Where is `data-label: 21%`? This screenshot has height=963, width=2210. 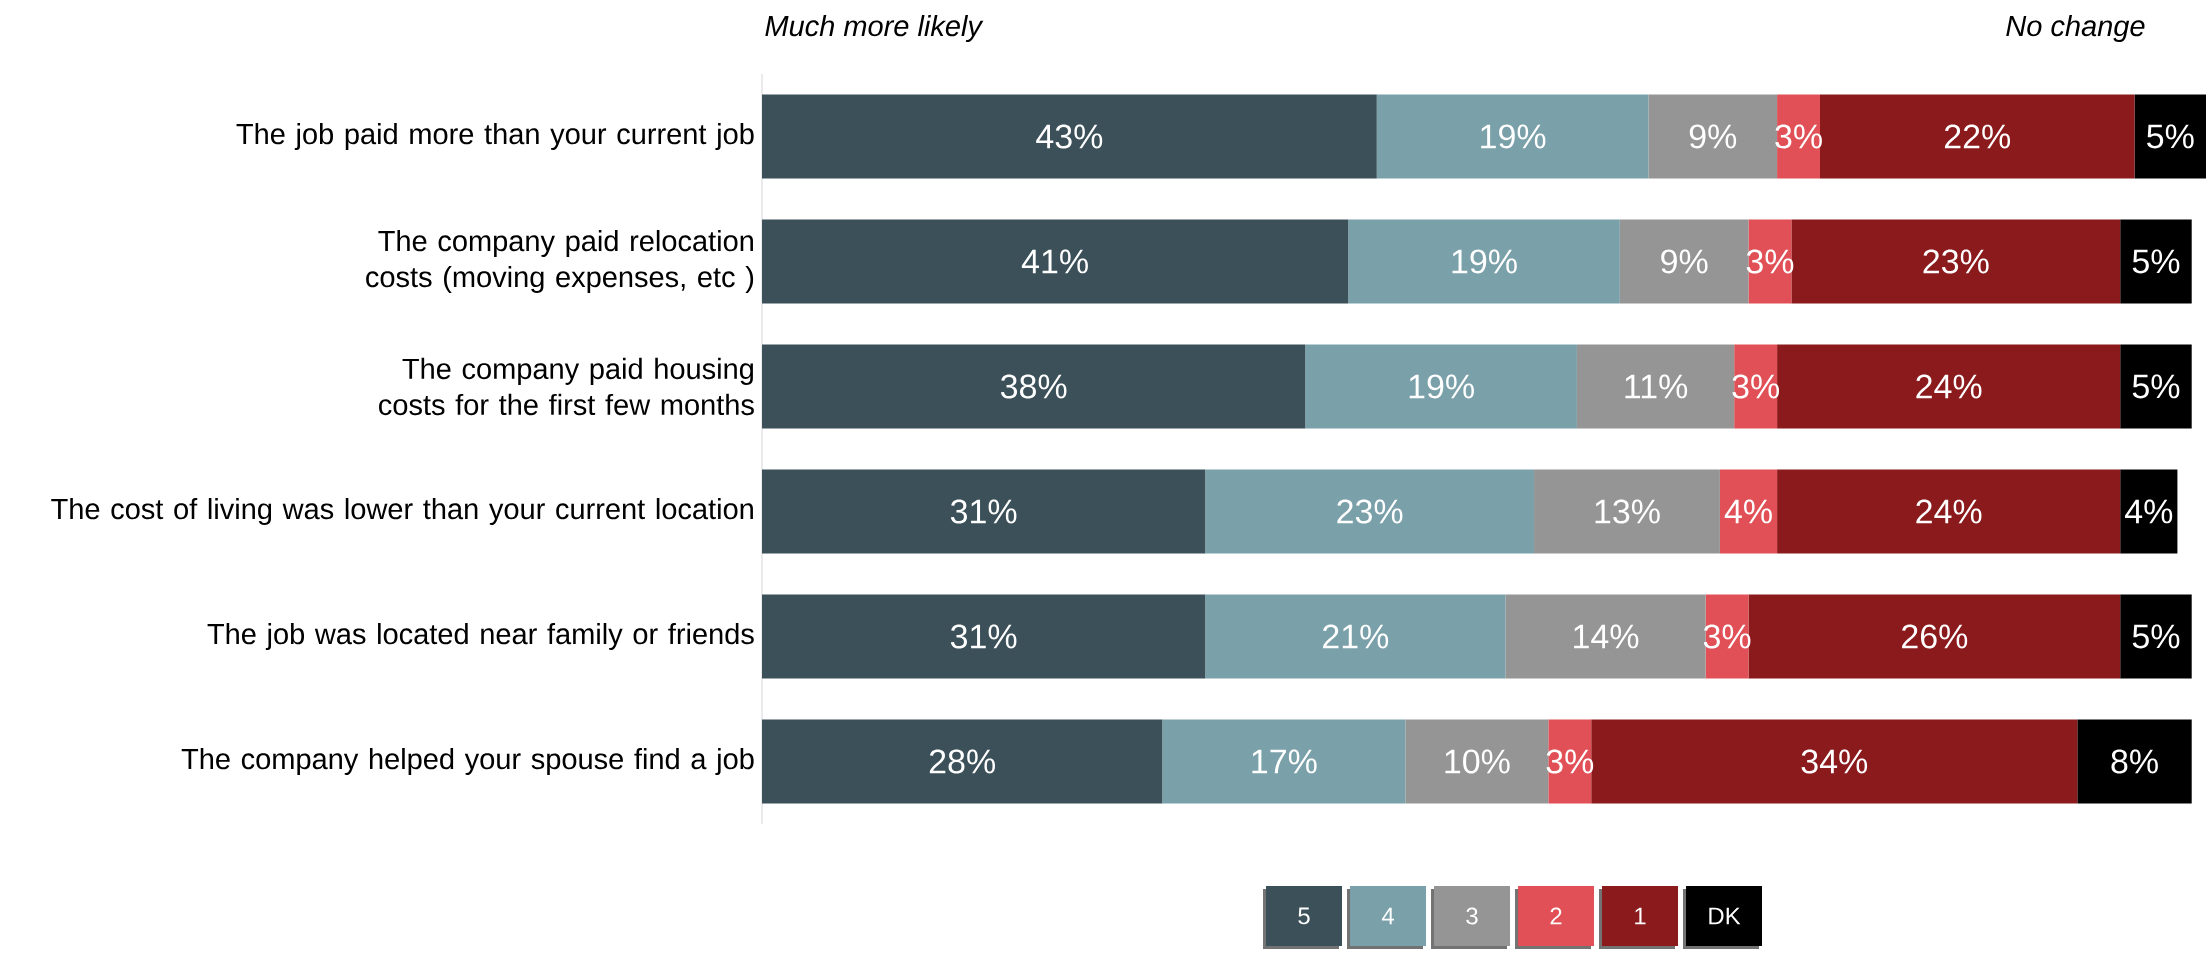
data-label: 21% is located at coordinates (1356, 636).